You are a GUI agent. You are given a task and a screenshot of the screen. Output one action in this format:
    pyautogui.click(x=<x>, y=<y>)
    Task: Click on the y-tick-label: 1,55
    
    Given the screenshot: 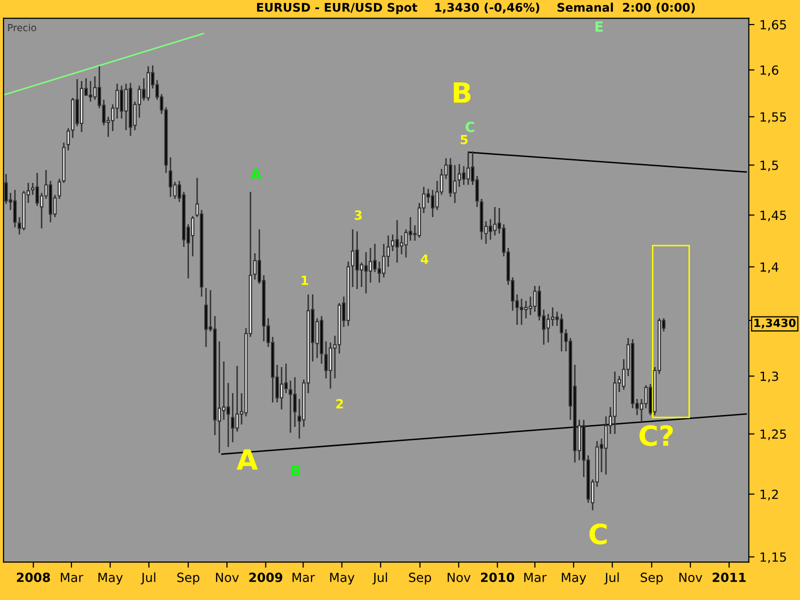 What is the action you would take?
    pyautogui.click(x=773, y=117)
    